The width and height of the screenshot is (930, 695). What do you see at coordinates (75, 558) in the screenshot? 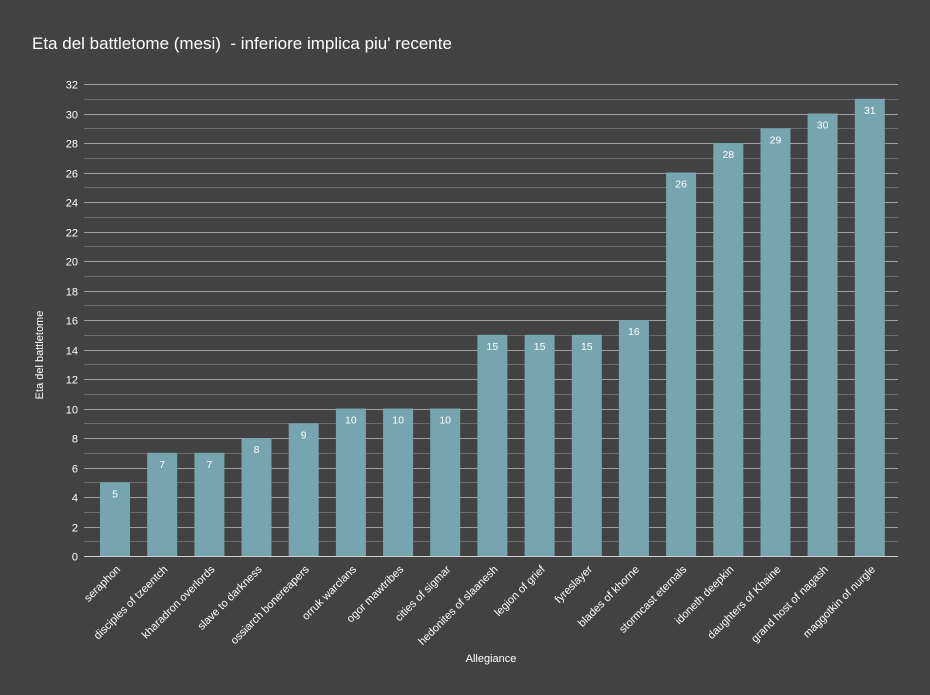
I see `y-tick-label: 0` at bounding box center [75, 558].